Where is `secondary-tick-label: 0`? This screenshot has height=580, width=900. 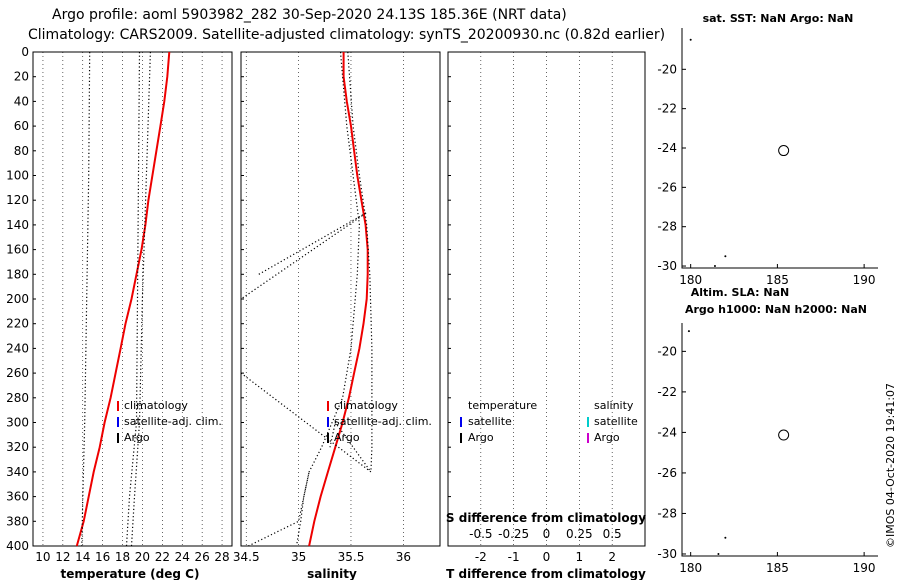 secondary-tick-label: 0 is located at coordinates (547, 534).